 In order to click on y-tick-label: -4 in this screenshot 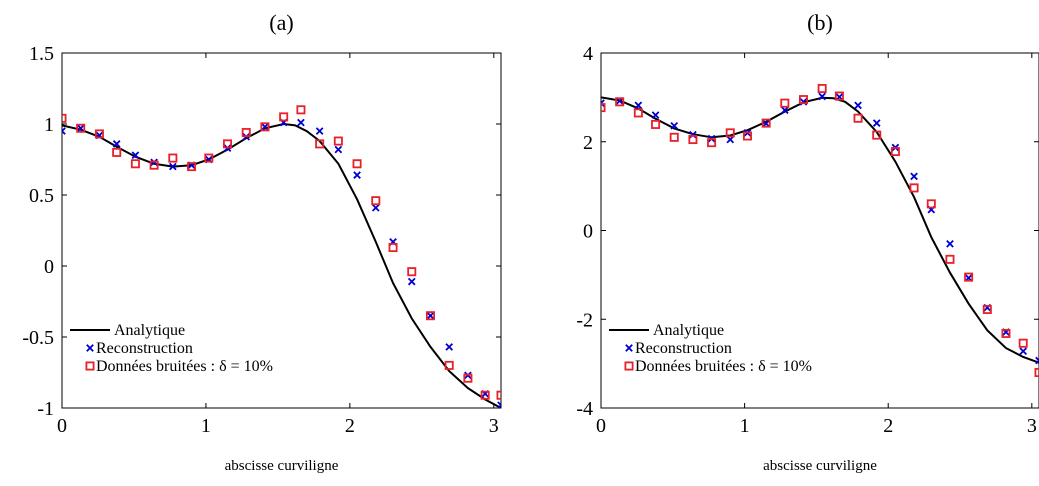, I will do `click(584, 409)`.